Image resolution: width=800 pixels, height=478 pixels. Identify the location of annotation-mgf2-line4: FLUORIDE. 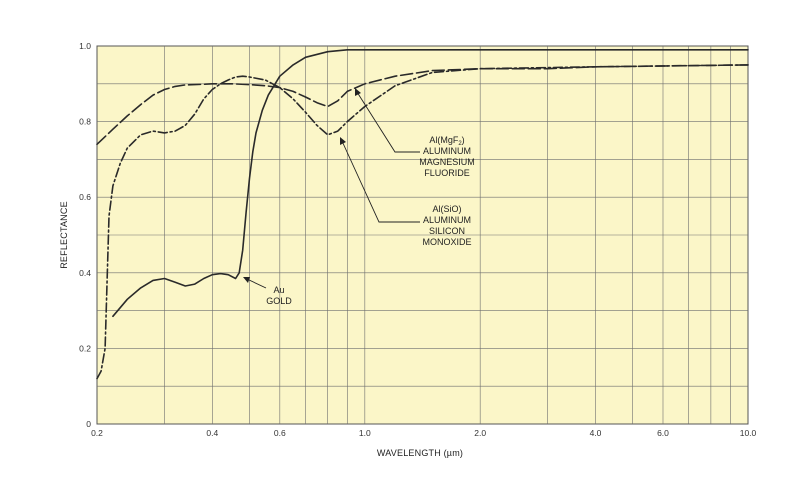
(447, 173).